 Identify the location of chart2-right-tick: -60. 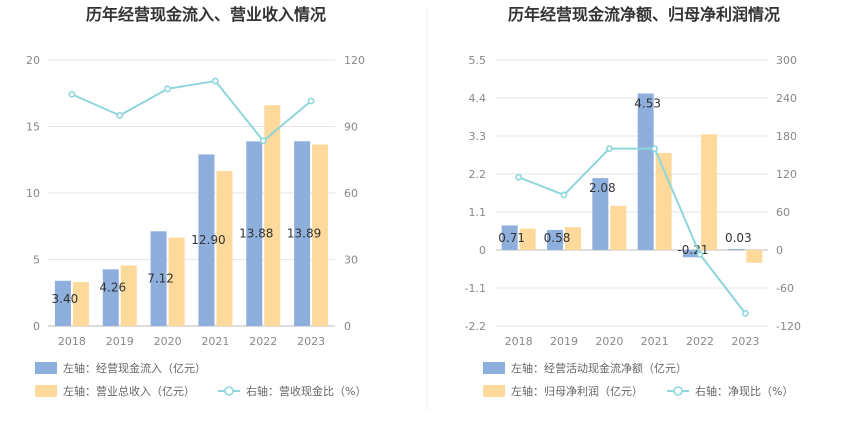
(785, 288).